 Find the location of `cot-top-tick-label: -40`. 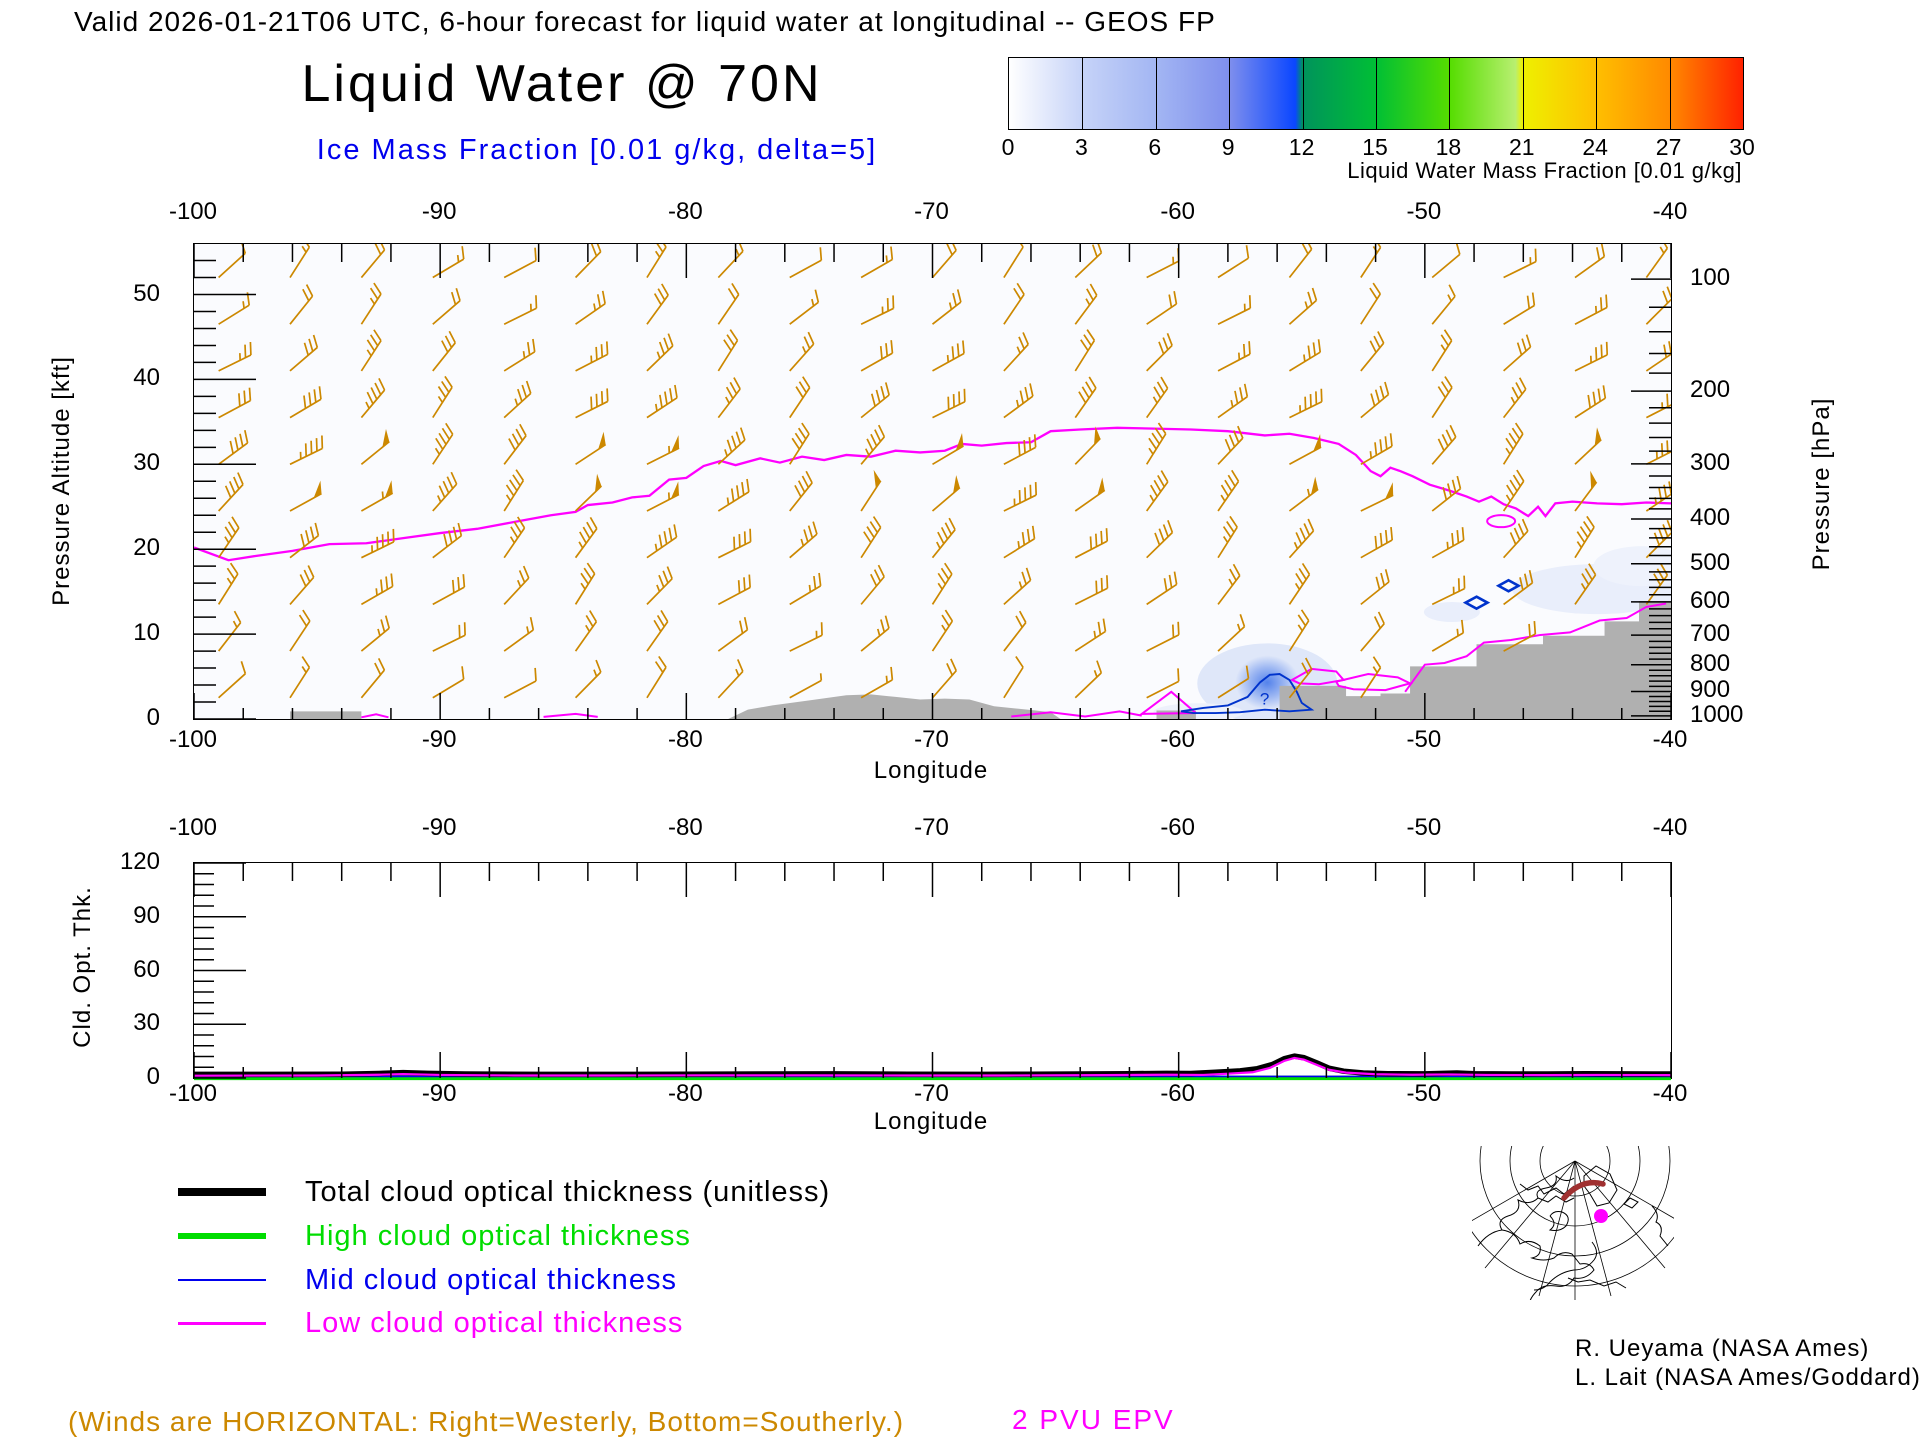

cot-top-tick-label: -40 is located at coordinates (1670, 827).